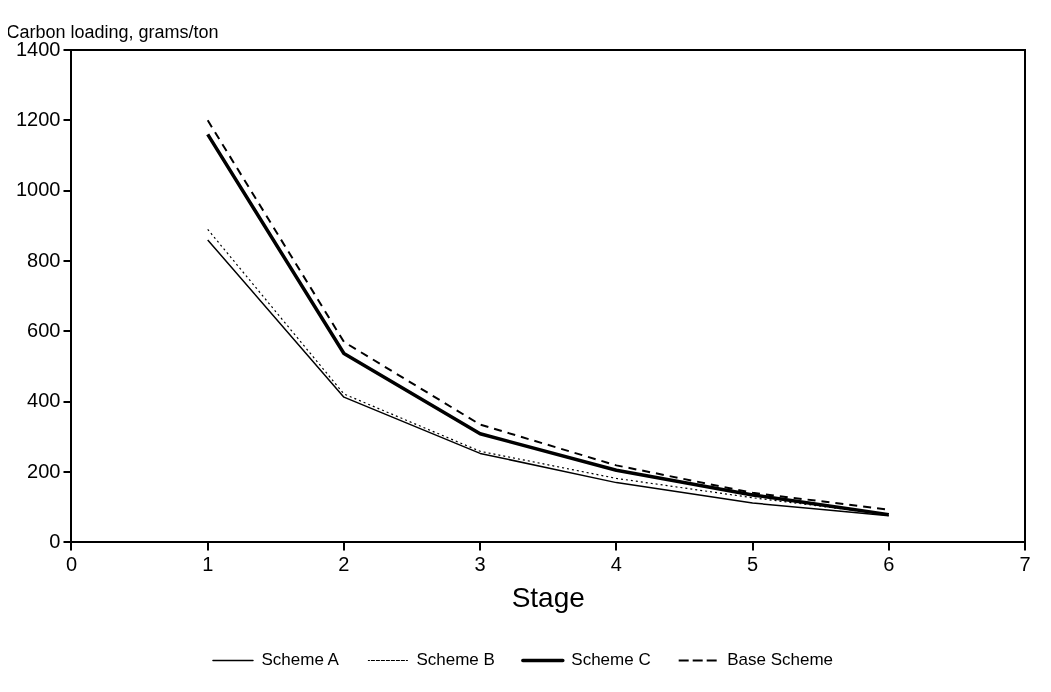  I want to click on x-tick-label: 3, so click(480, 563).